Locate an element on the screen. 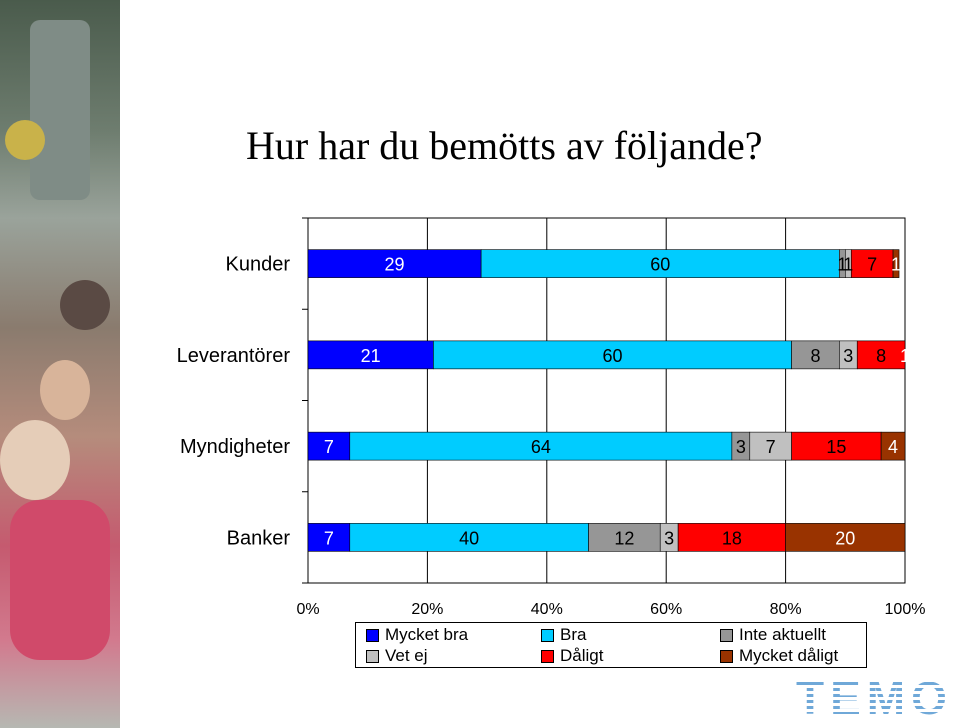 The image size is (960, 728). temo-logo: TEMO is located at coordinates (874, 698).